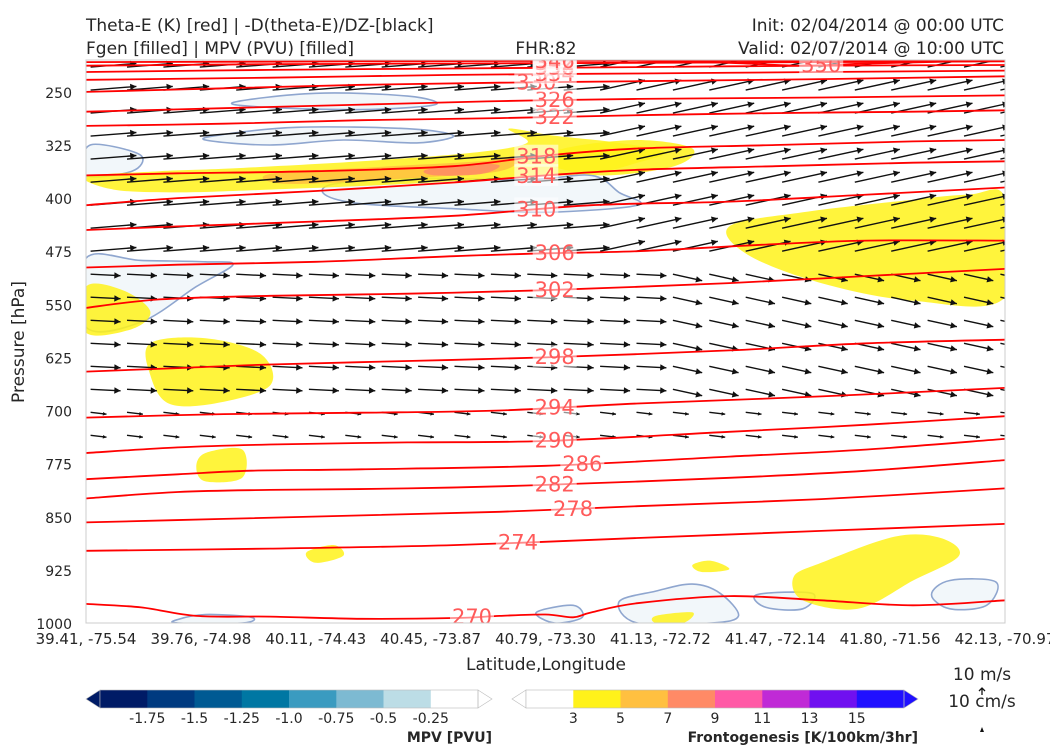 The width and height of the screenshot is (1050, 750). What do you see at coordinates (19, 342) in the screenshot?
I see `y-axis-label: Pressure [hPa]` at bounding box center [19, 342].